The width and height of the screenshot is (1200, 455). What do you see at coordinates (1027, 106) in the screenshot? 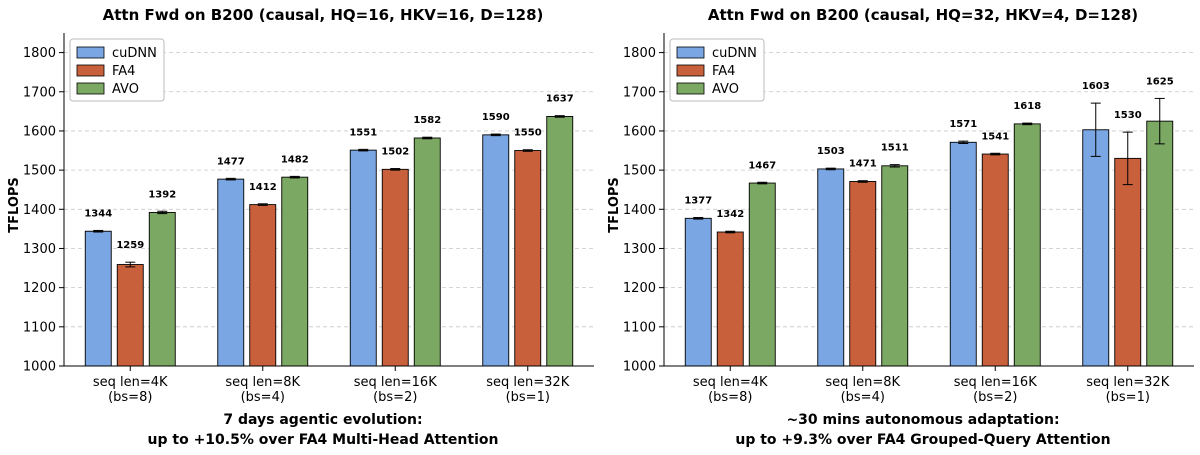
I see `data-label: 1618` at bounding box center [1027, 106].